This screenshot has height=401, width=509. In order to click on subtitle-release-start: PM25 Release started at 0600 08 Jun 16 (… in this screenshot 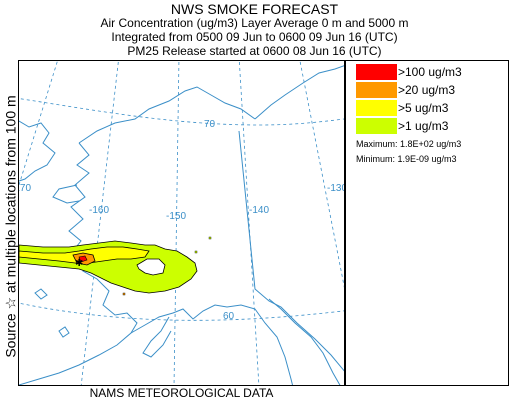, I will do `click(254, 51)`.